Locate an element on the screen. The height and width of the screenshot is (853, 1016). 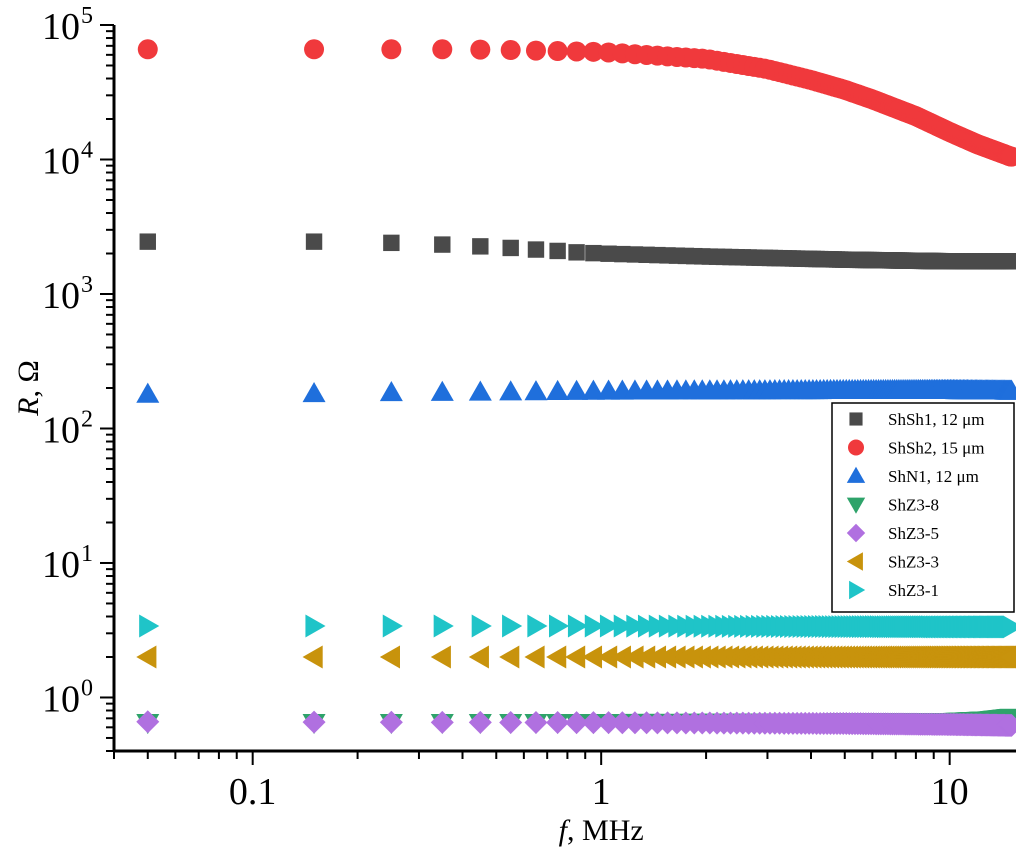
x-axis-title-unit: , MHz is located at coordinates (605, 830).